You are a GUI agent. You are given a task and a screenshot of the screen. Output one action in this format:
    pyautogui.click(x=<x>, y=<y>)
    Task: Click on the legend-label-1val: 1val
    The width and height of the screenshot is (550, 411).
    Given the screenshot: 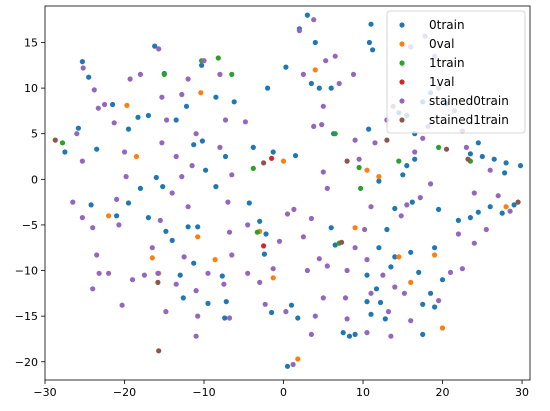 What is the action you would take?
    pyautogui.click(x=441, y=82)
    